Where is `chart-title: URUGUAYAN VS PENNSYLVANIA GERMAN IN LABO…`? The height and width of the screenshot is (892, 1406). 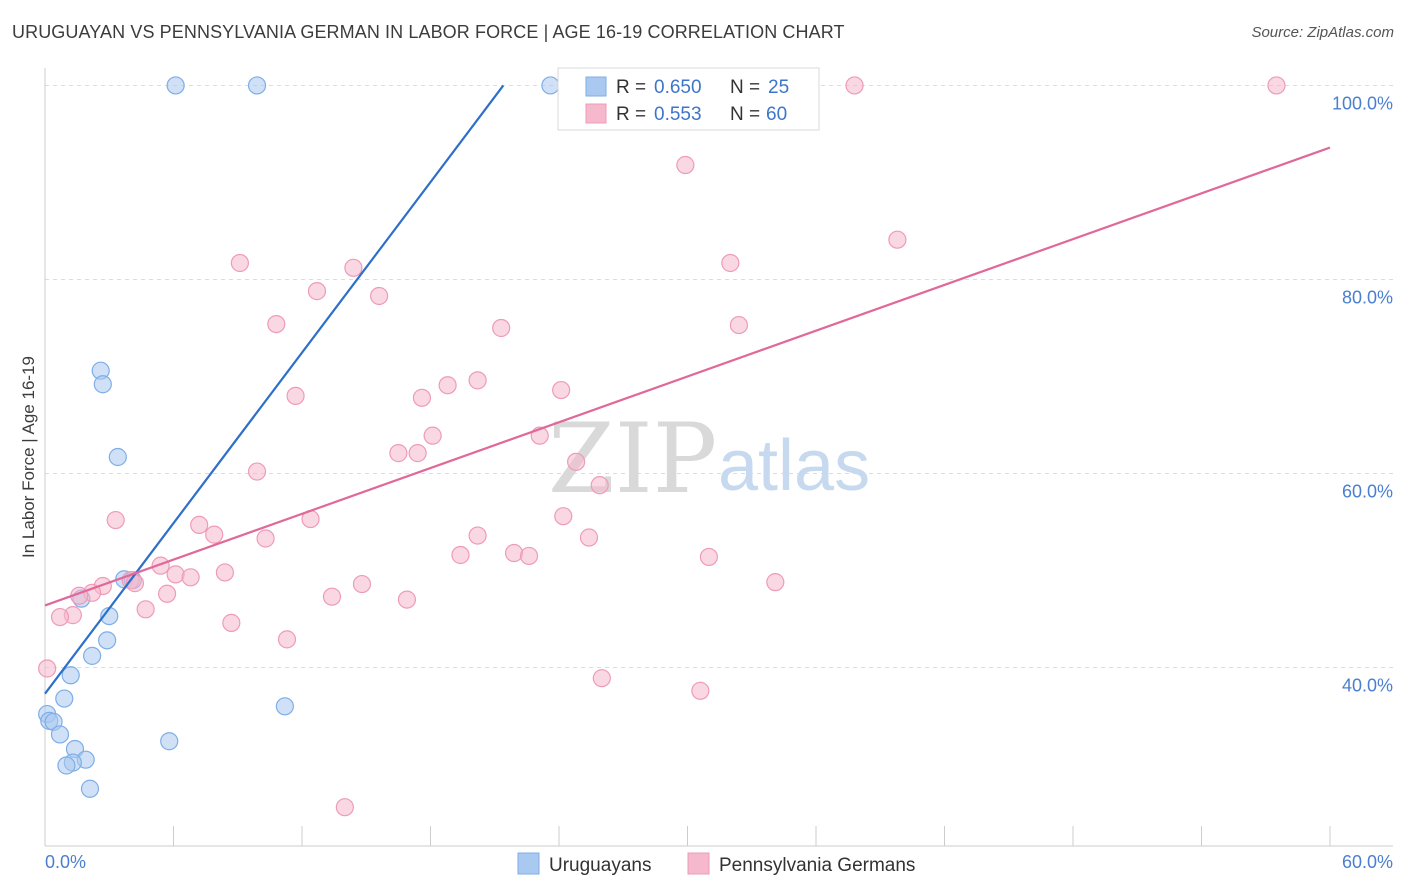
chart-title: URUGUAYAN VS PENNSYLVANIA GERMAN IN LABO… is located at coordinates (428, 32).